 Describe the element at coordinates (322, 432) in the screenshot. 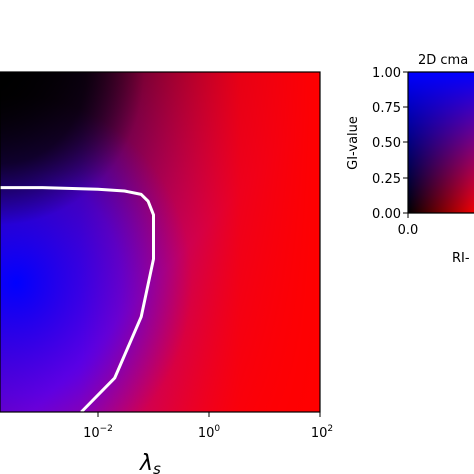

I see `x-tick-label-3: 10²` at that location.